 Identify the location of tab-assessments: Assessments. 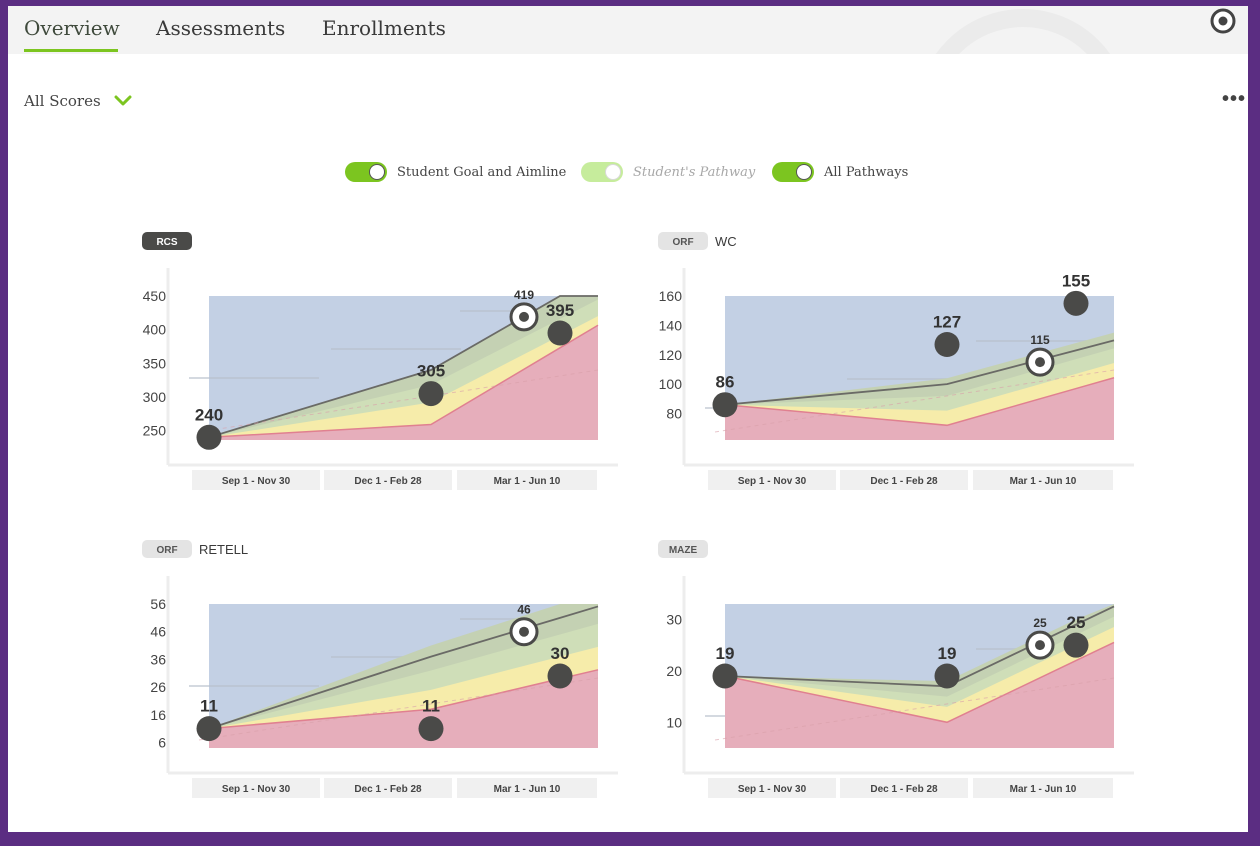
(221, 28).